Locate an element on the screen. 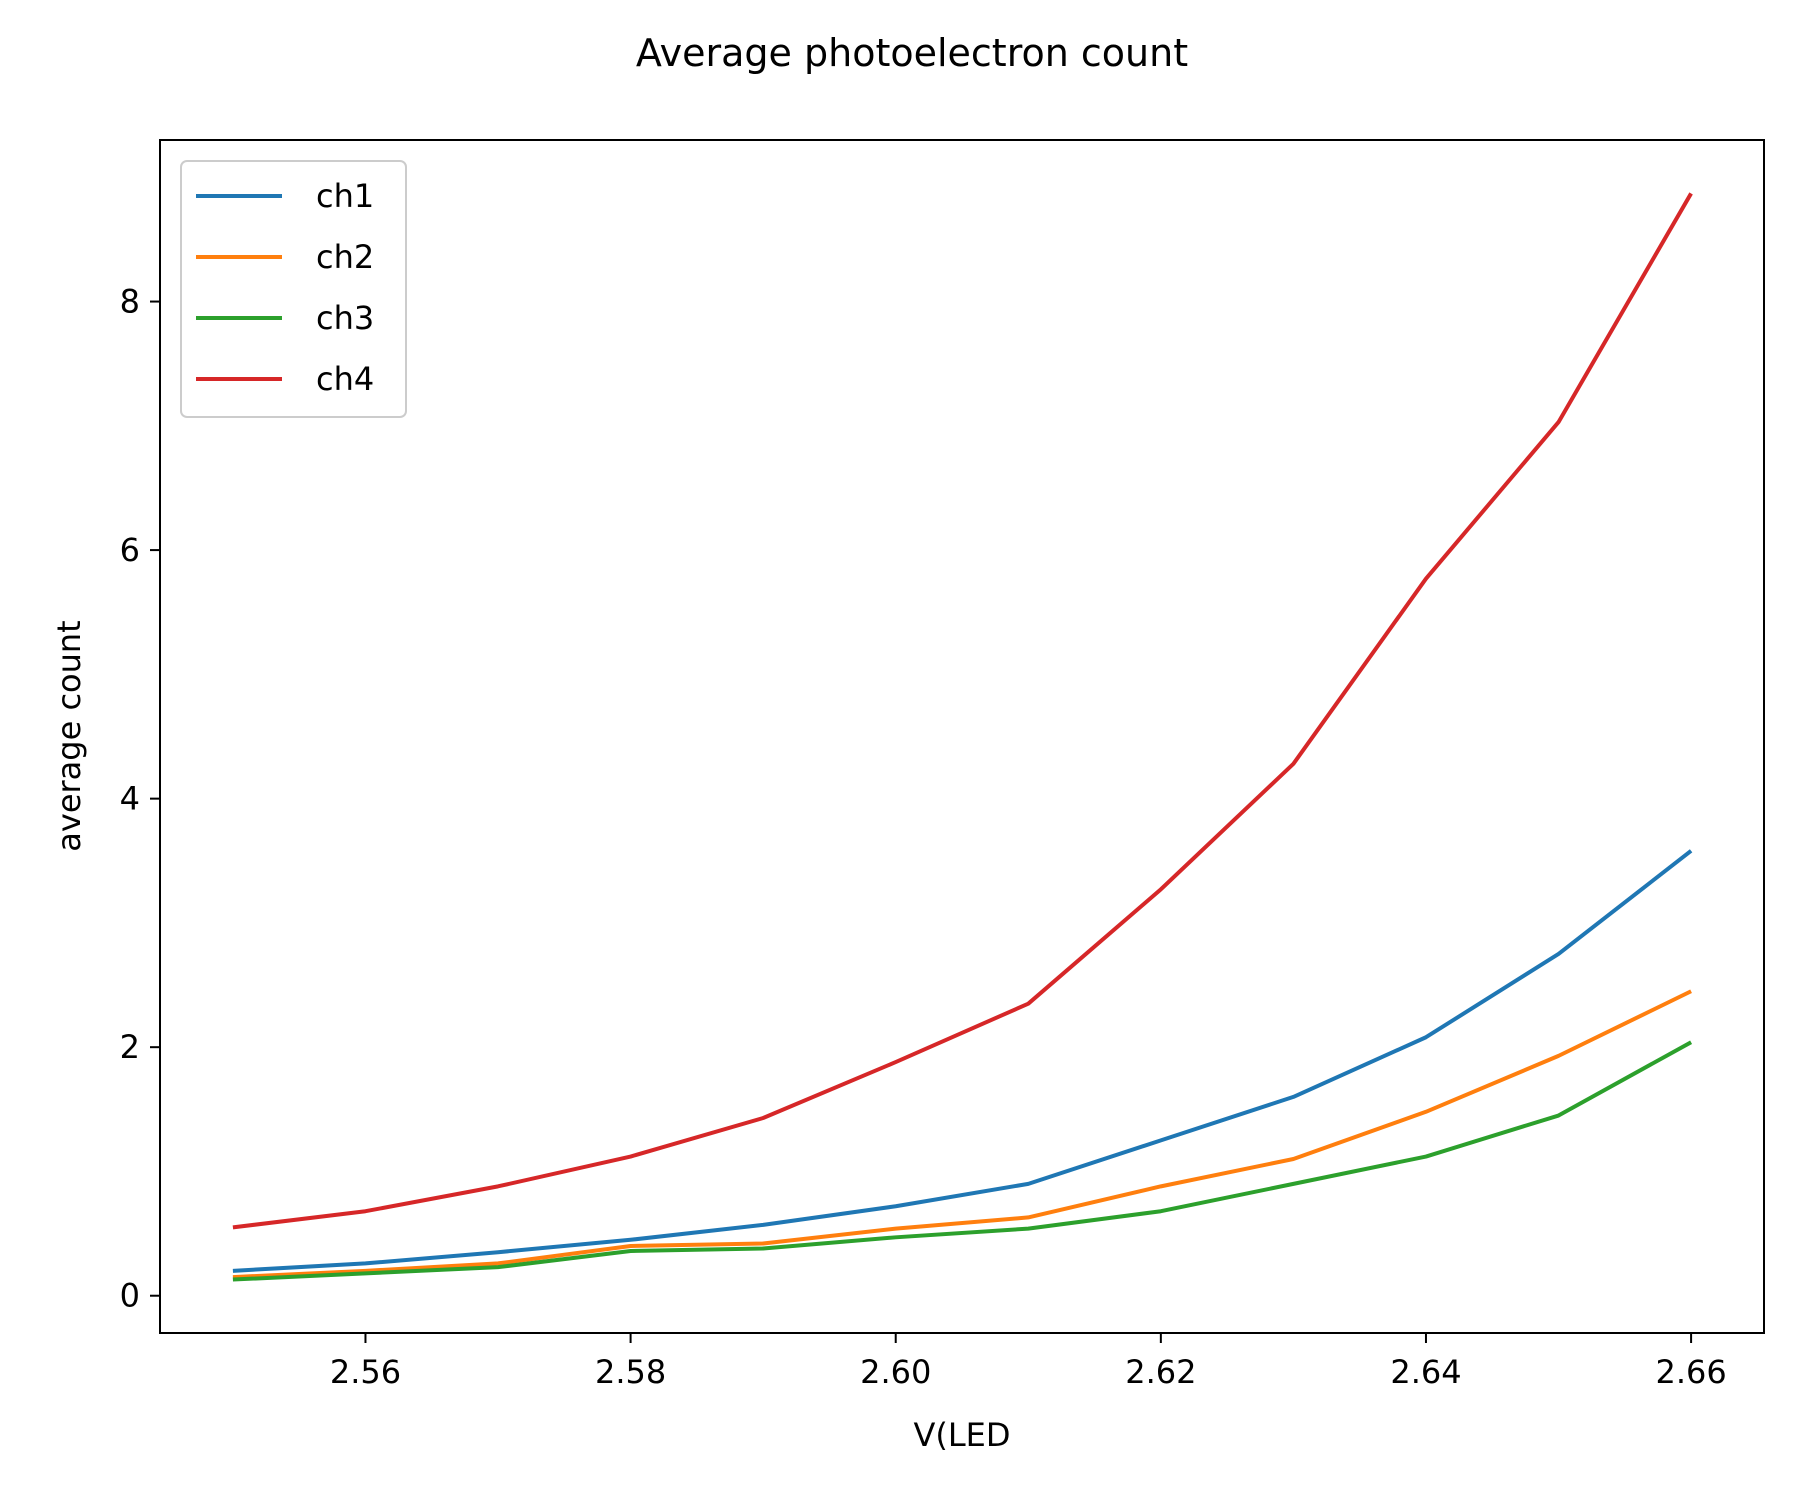  legend-label-ch2: ch2 is located at coordinates (345, 257).